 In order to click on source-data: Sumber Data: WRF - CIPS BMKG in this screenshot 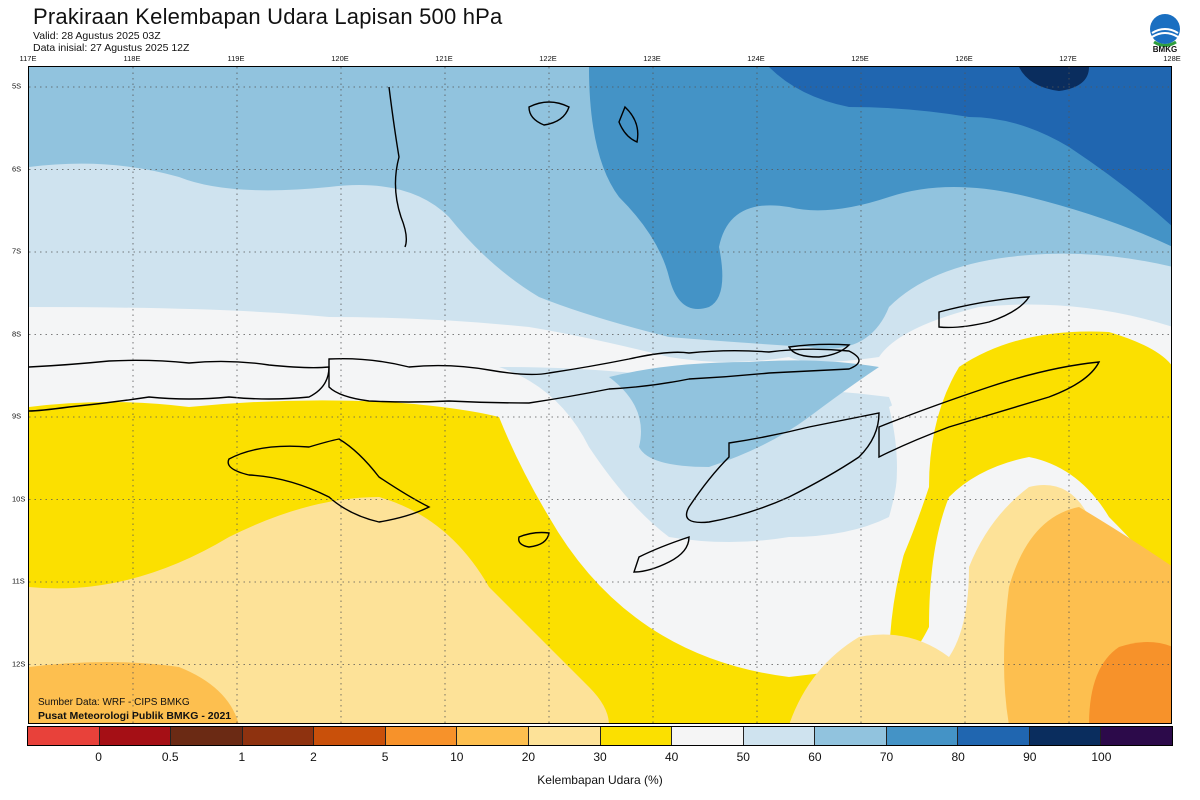, I will do `click(114, 702)`.